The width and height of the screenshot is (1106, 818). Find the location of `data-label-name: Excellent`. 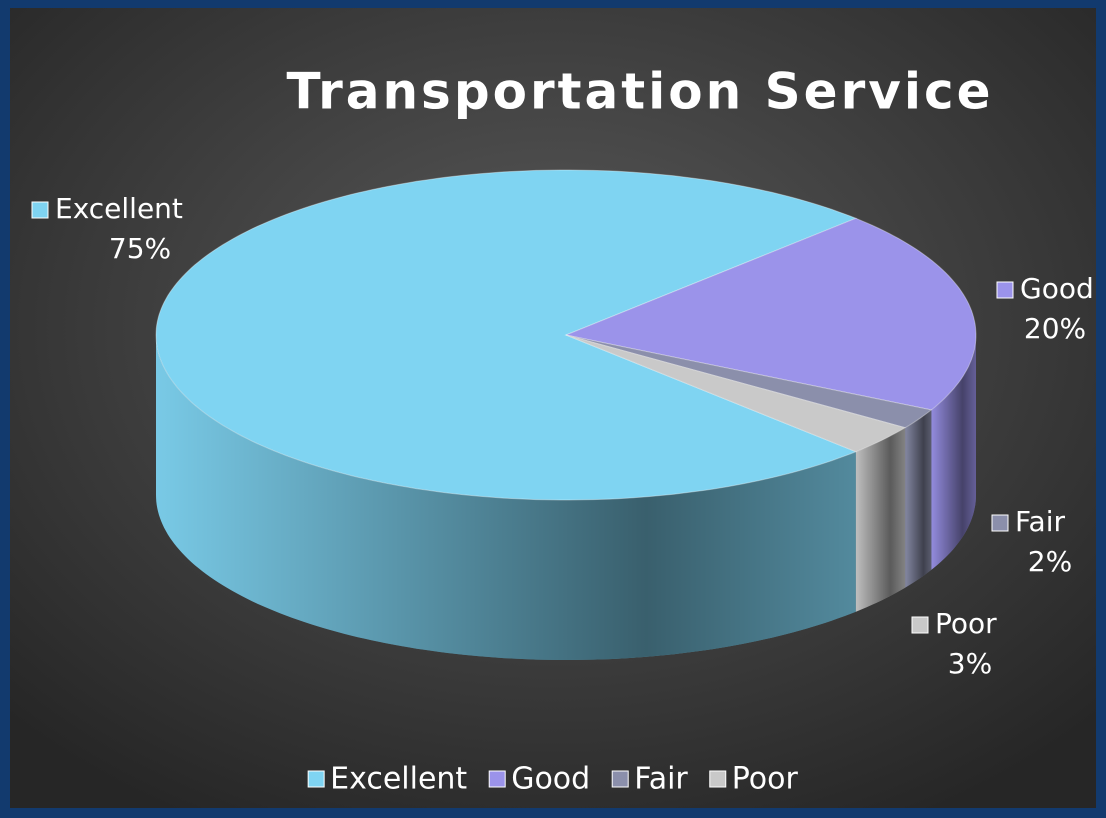

data-label-name: Excellent is located at coordinates (119, 208).